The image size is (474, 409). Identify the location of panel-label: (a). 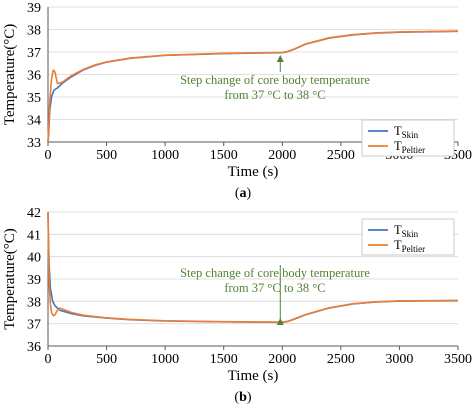
(243, 193).